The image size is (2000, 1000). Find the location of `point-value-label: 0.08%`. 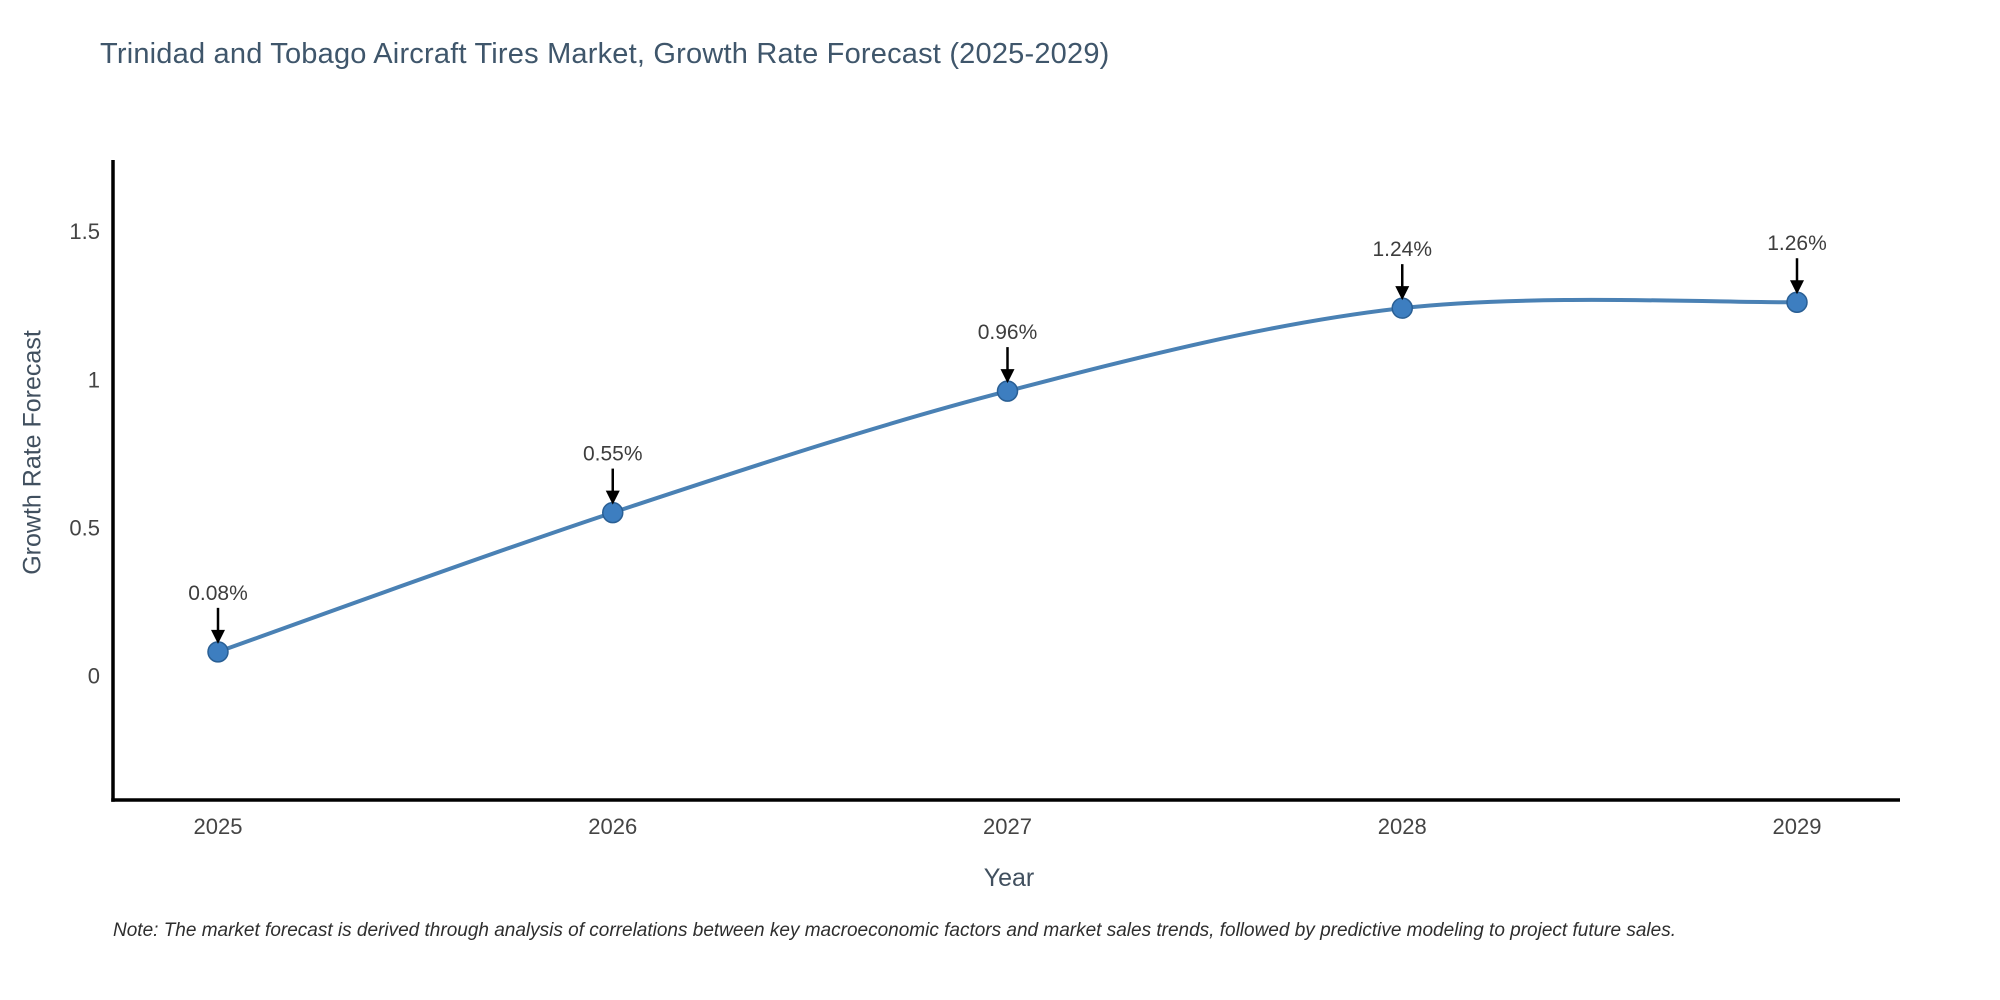

point-value-label: 0.08% is located at coordinates (218, 593).